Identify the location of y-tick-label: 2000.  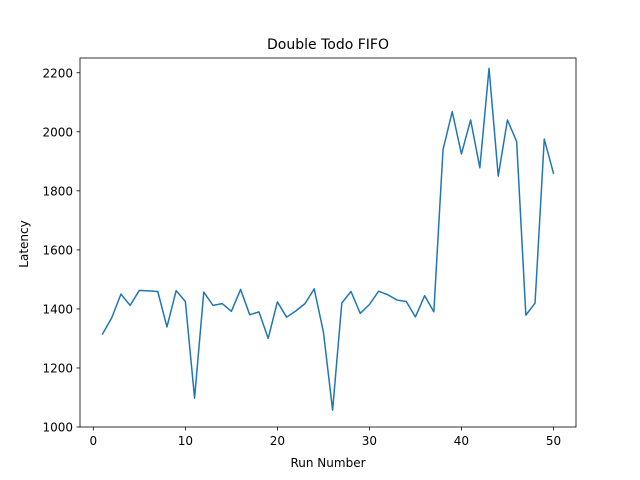
(57, 132).